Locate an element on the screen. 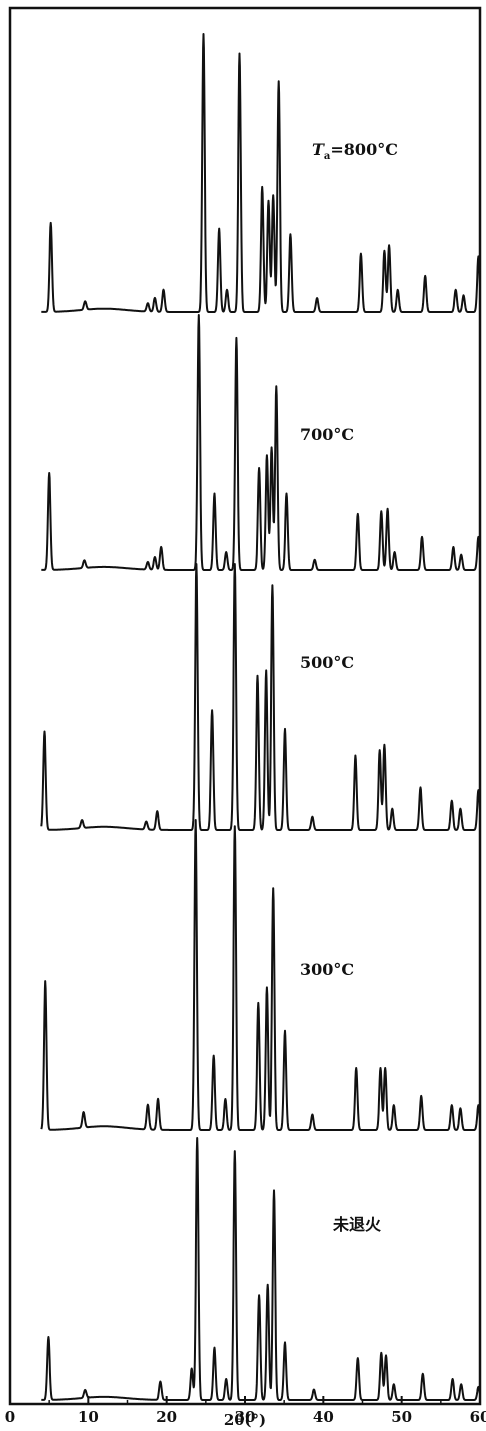 The width and height of the screenshot is (486, 1431). series-label-3: 300°C is located at coordinates (327, 969).